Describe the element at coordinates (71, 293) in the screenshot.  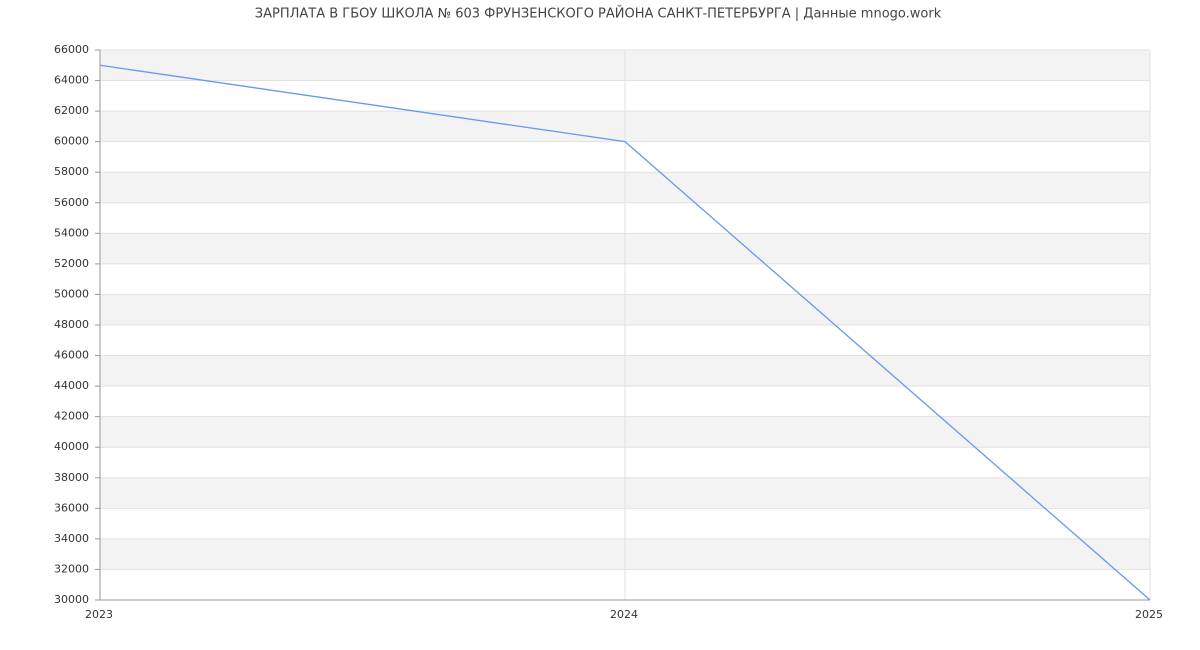
I see `y-tick-label: 50000` at that location.